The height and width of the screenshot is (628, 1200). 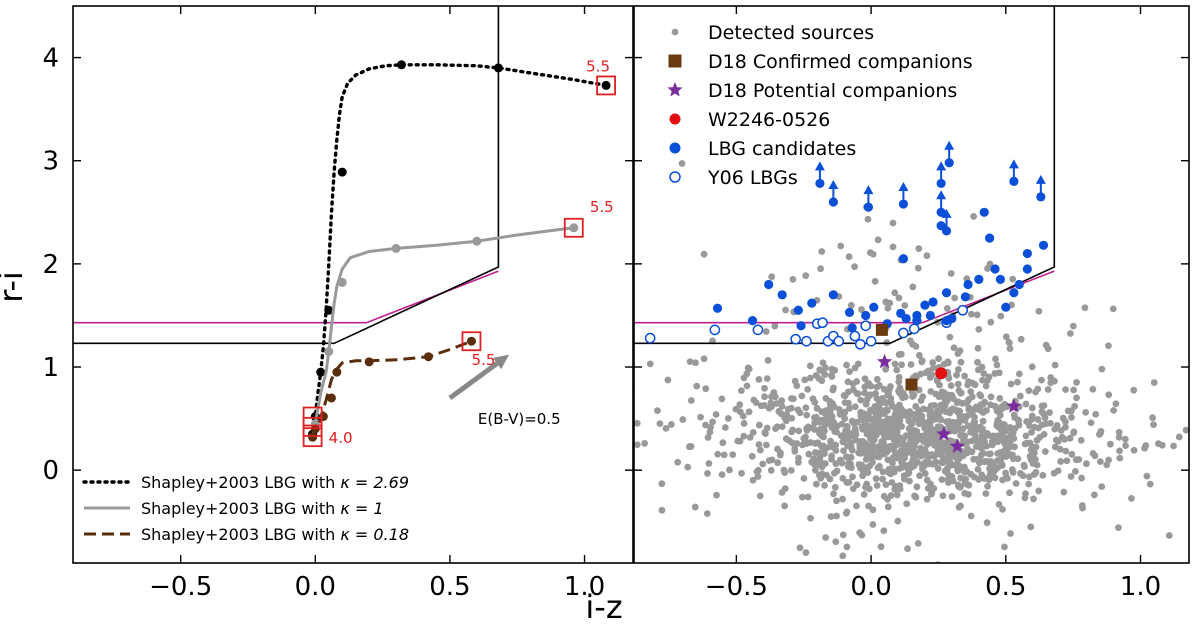 I want to click on redshift-box, so click(x=573, y=227).